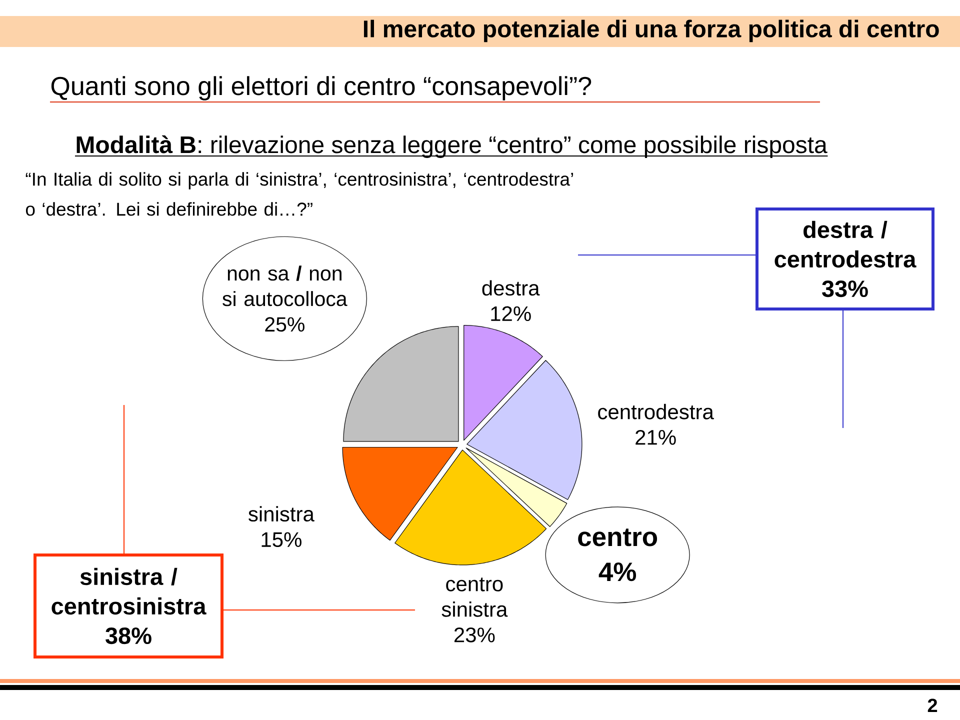  I want to click on data-label: 21%, so click(656, 437).